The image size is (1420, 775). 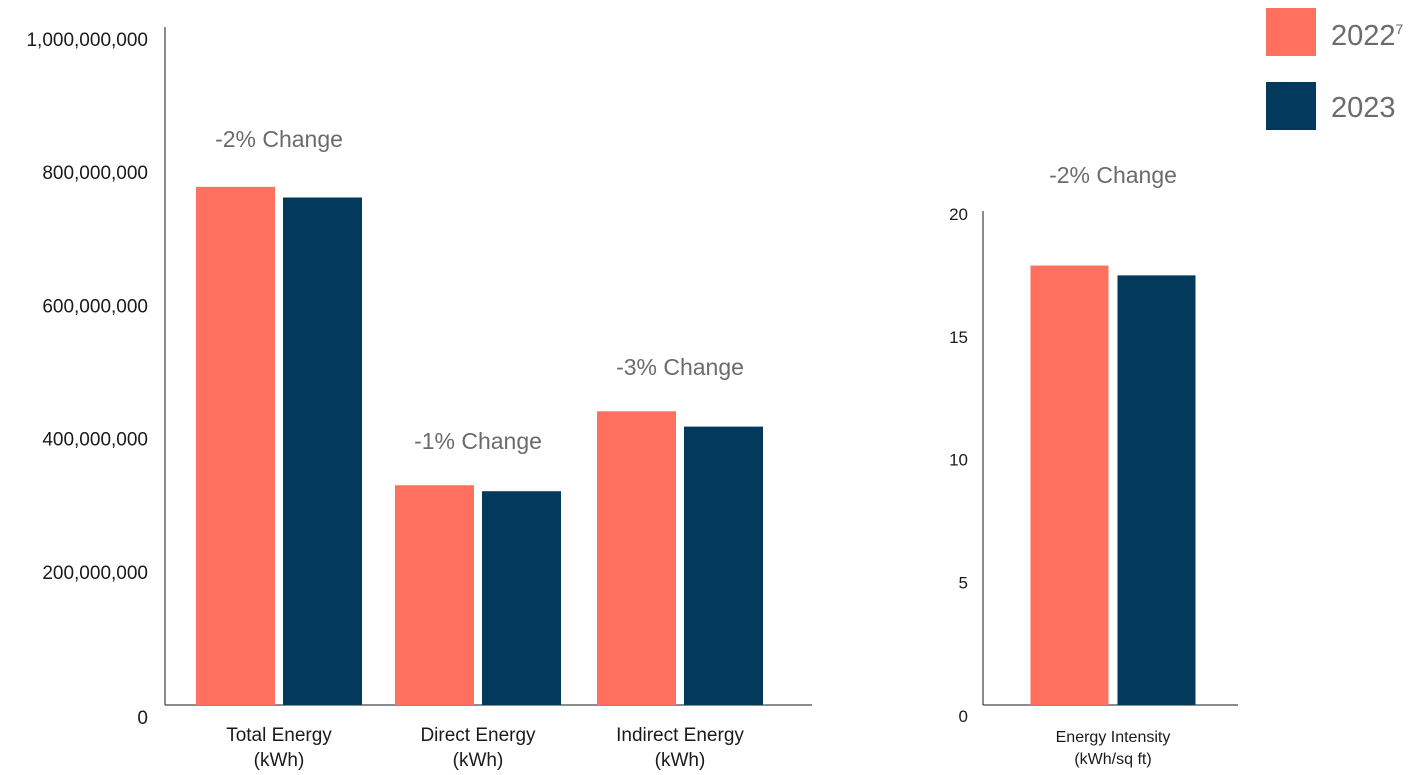 I want to click on legend-year: 2023, so click(x=1363, y=108).